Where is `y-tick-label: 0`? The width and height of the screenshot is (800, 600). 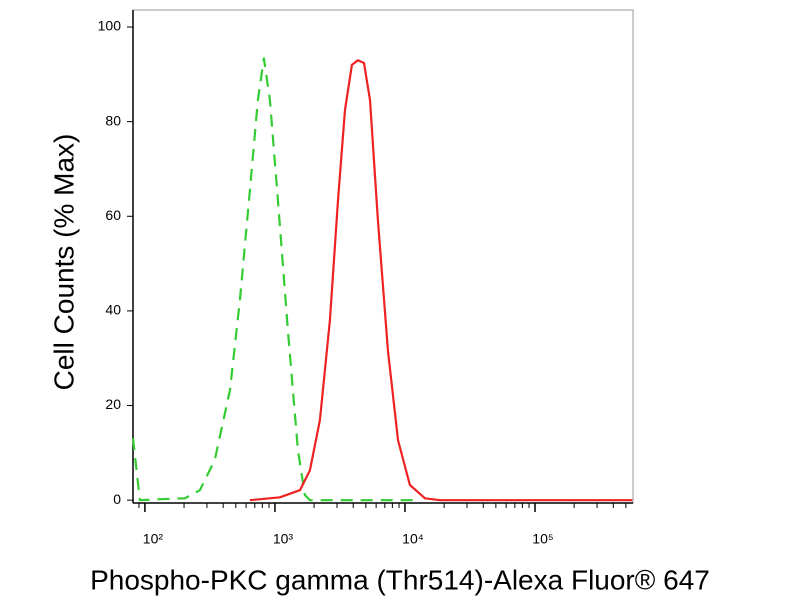 y-tick-label: 0 is located at coordinates (117, 499).